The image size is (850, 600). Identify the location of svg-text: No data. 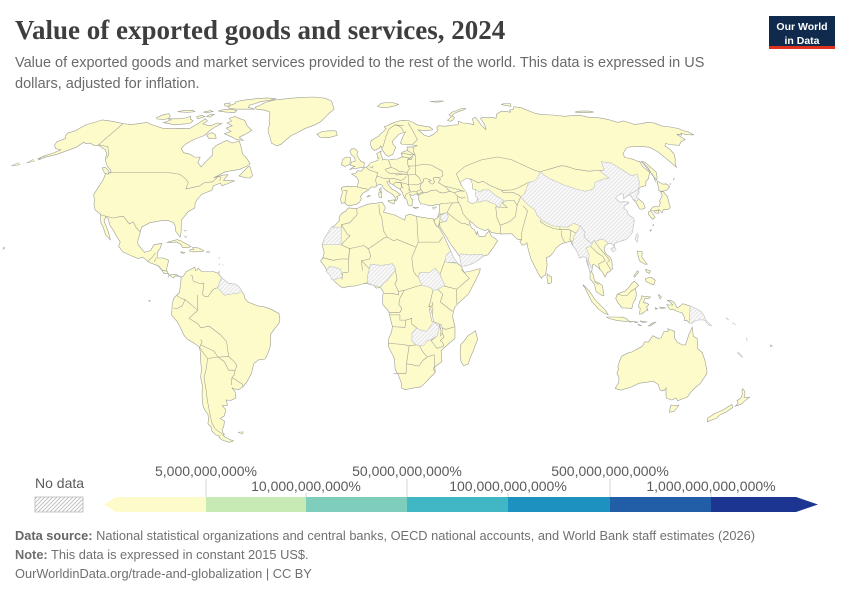
(59, 483).